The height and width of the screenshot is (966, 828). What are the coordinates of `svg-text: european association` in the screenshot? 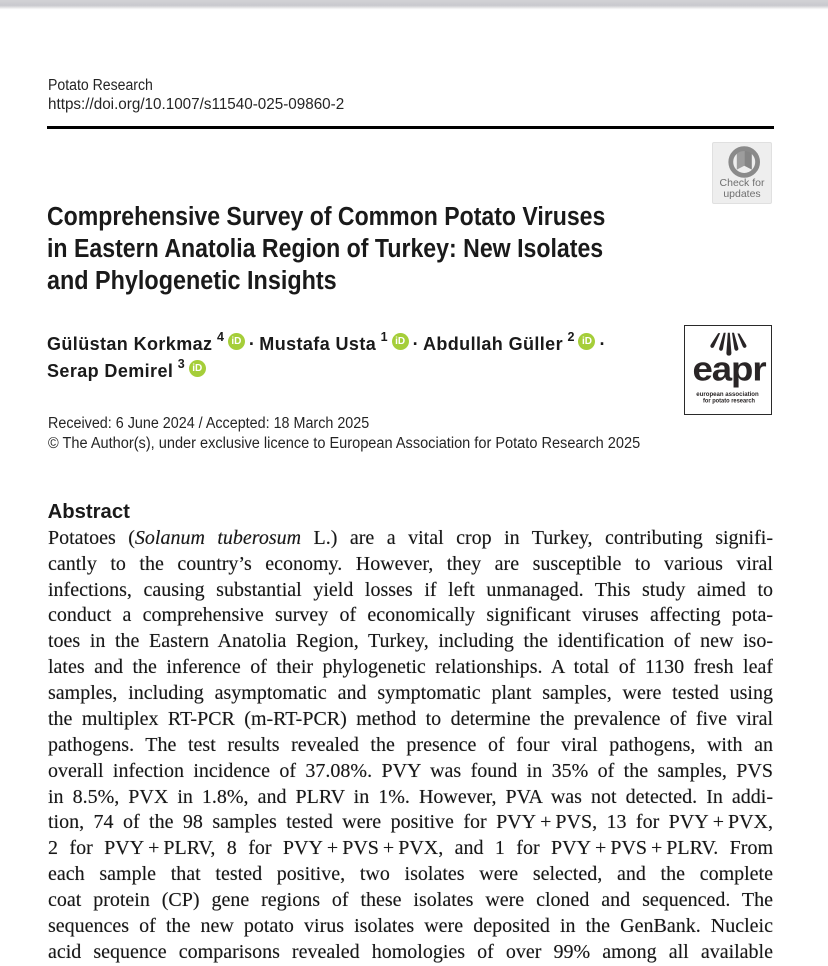 It's located at (727, 394).